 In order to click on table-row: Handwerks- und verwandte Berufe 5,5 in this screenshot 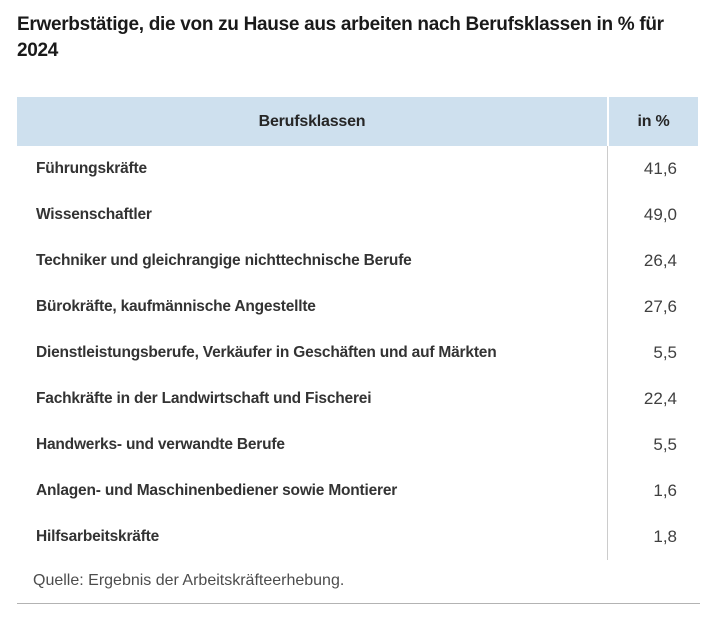, I will do `click(357, 445)`.